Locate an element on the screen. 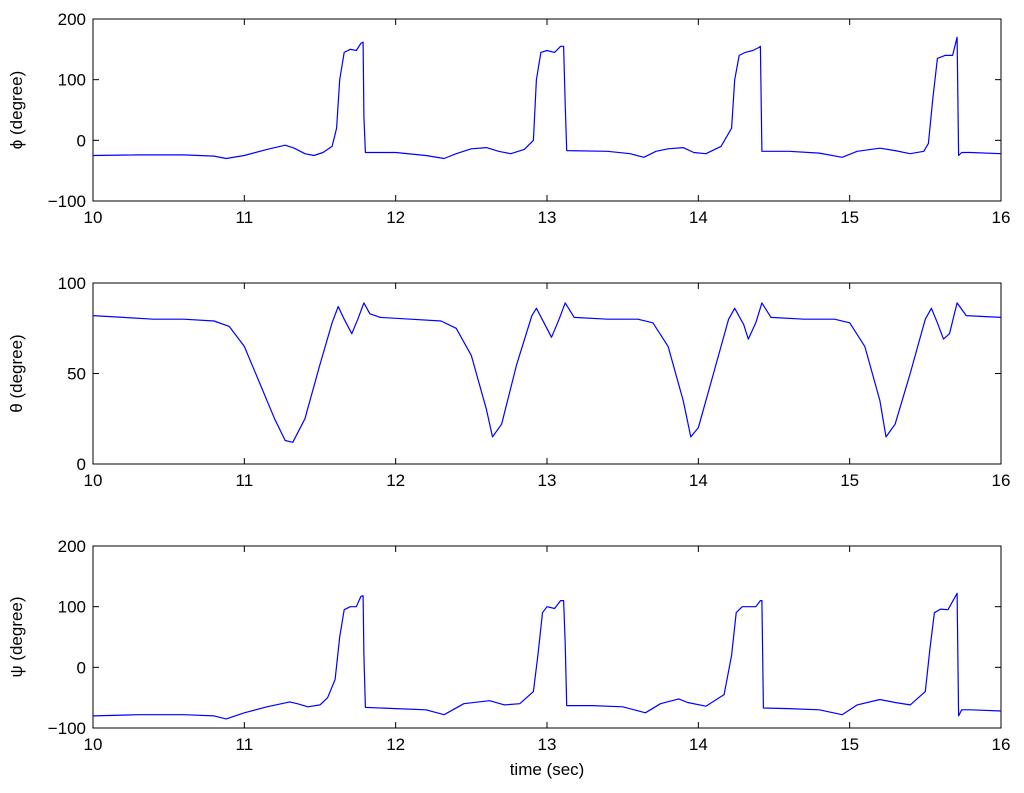 The height and width of the screenshot is (793, 1024). y-axis-label: θ (degree) is located at coordinates (16, 373).